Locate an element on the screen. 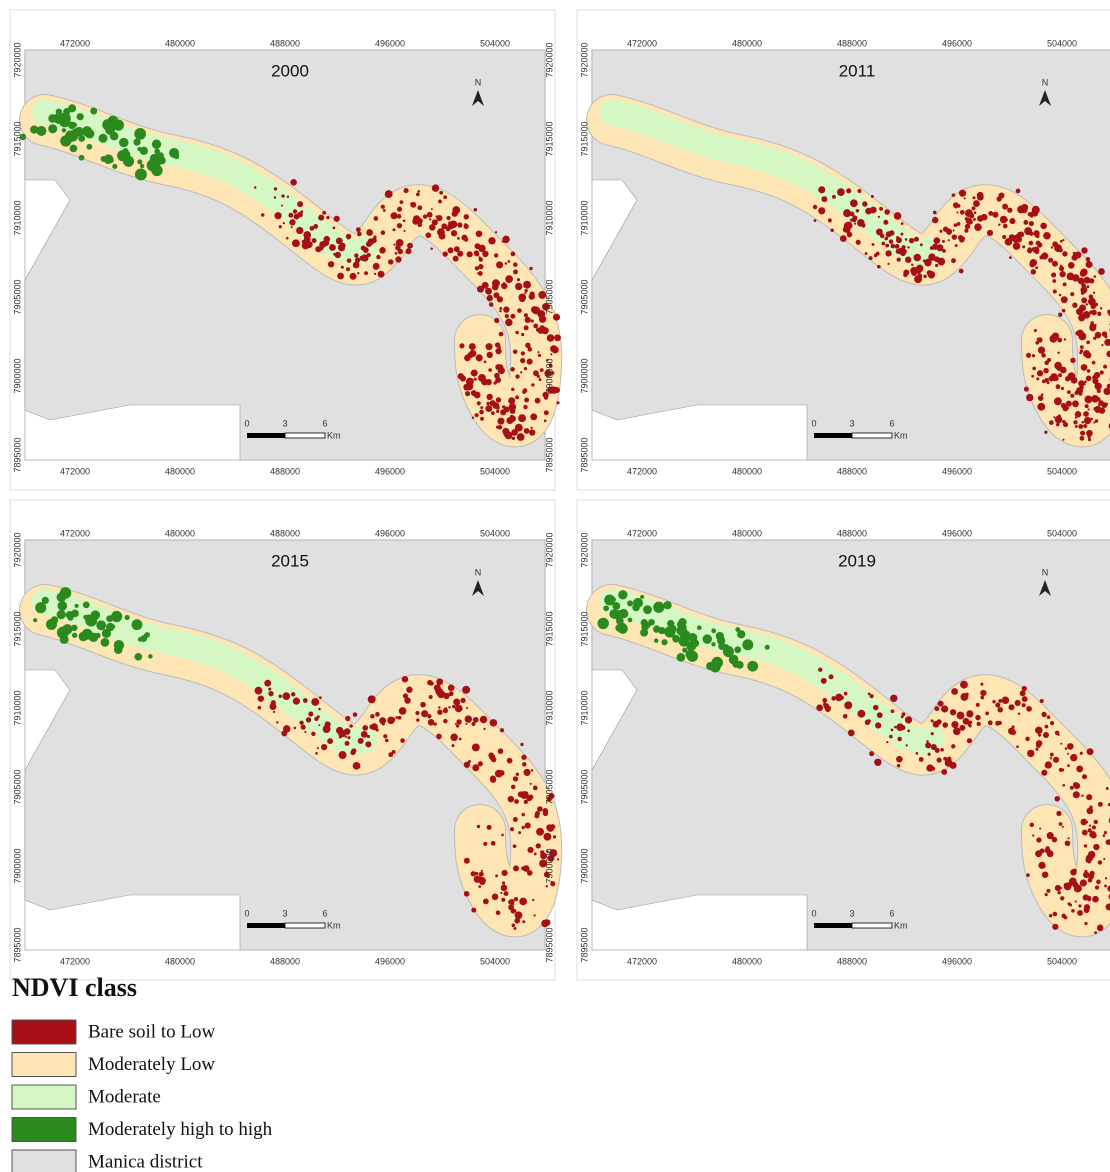 The height and width of the screenshot is (1172, 1110). x-tick-label: 504000 is located at coordinates (495, 961).